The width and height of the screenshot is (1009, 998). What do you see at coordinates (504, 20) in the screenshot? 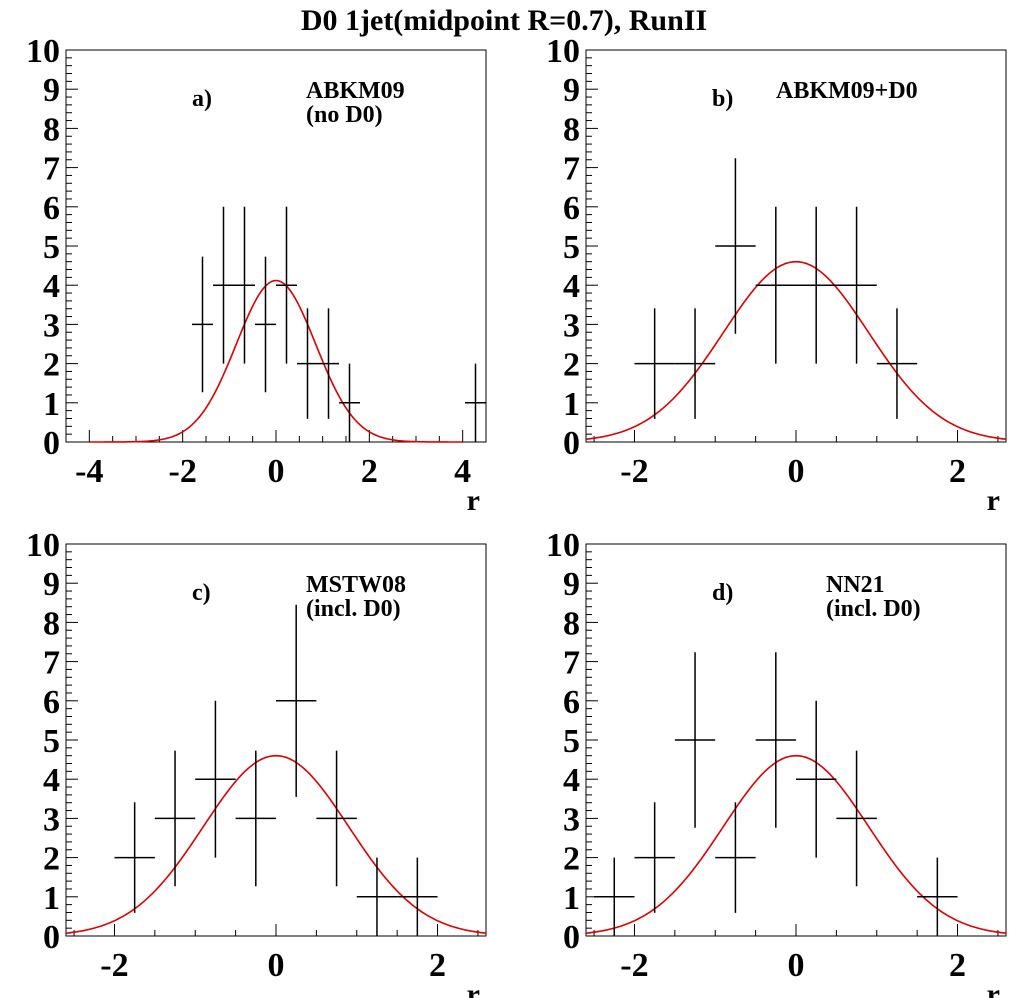
I see `figure-title: D0 1jet(midpoint R=0.7), RunII` at bounding box center [504, 20].